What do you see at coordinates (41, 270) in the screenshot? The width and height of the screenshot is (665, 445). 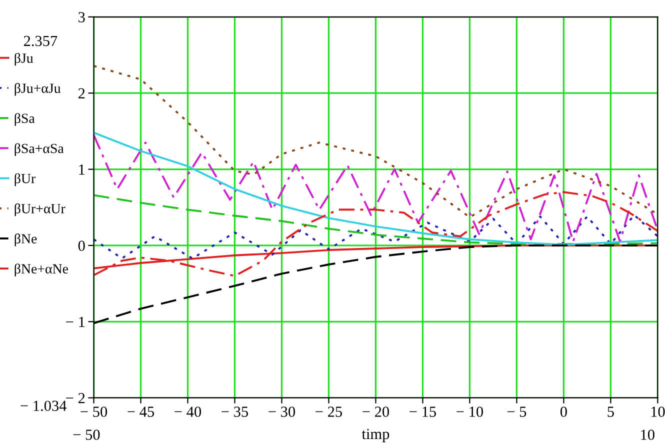 I see `legend-label: βNe+αNe` at bounding box center [41, 270].